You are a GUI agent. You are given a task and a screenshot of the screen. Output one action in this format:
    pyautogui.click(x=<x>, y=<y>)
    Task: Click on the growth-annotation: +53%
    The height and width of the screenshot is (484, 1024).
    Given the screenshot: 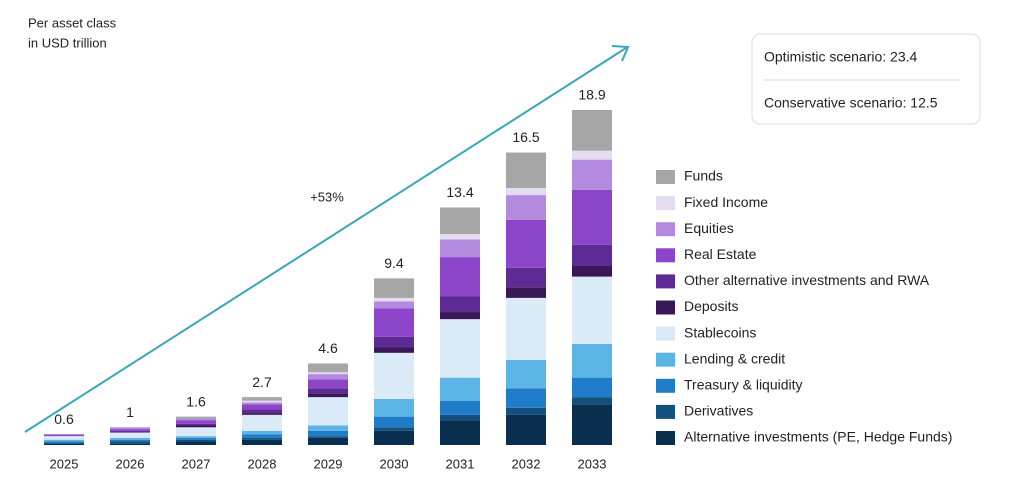 What is the action you would take?
    pyautogui.click(x=327, y=196)
    